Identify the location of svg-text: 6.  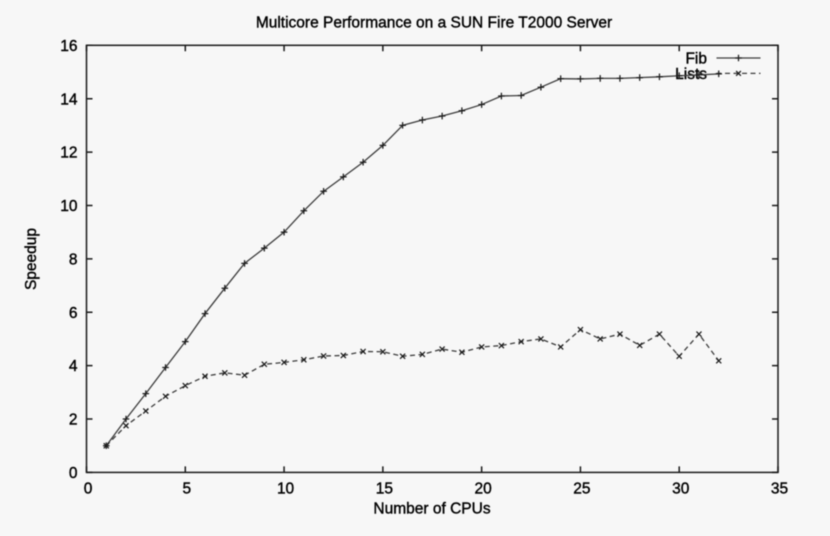
(73, 313).